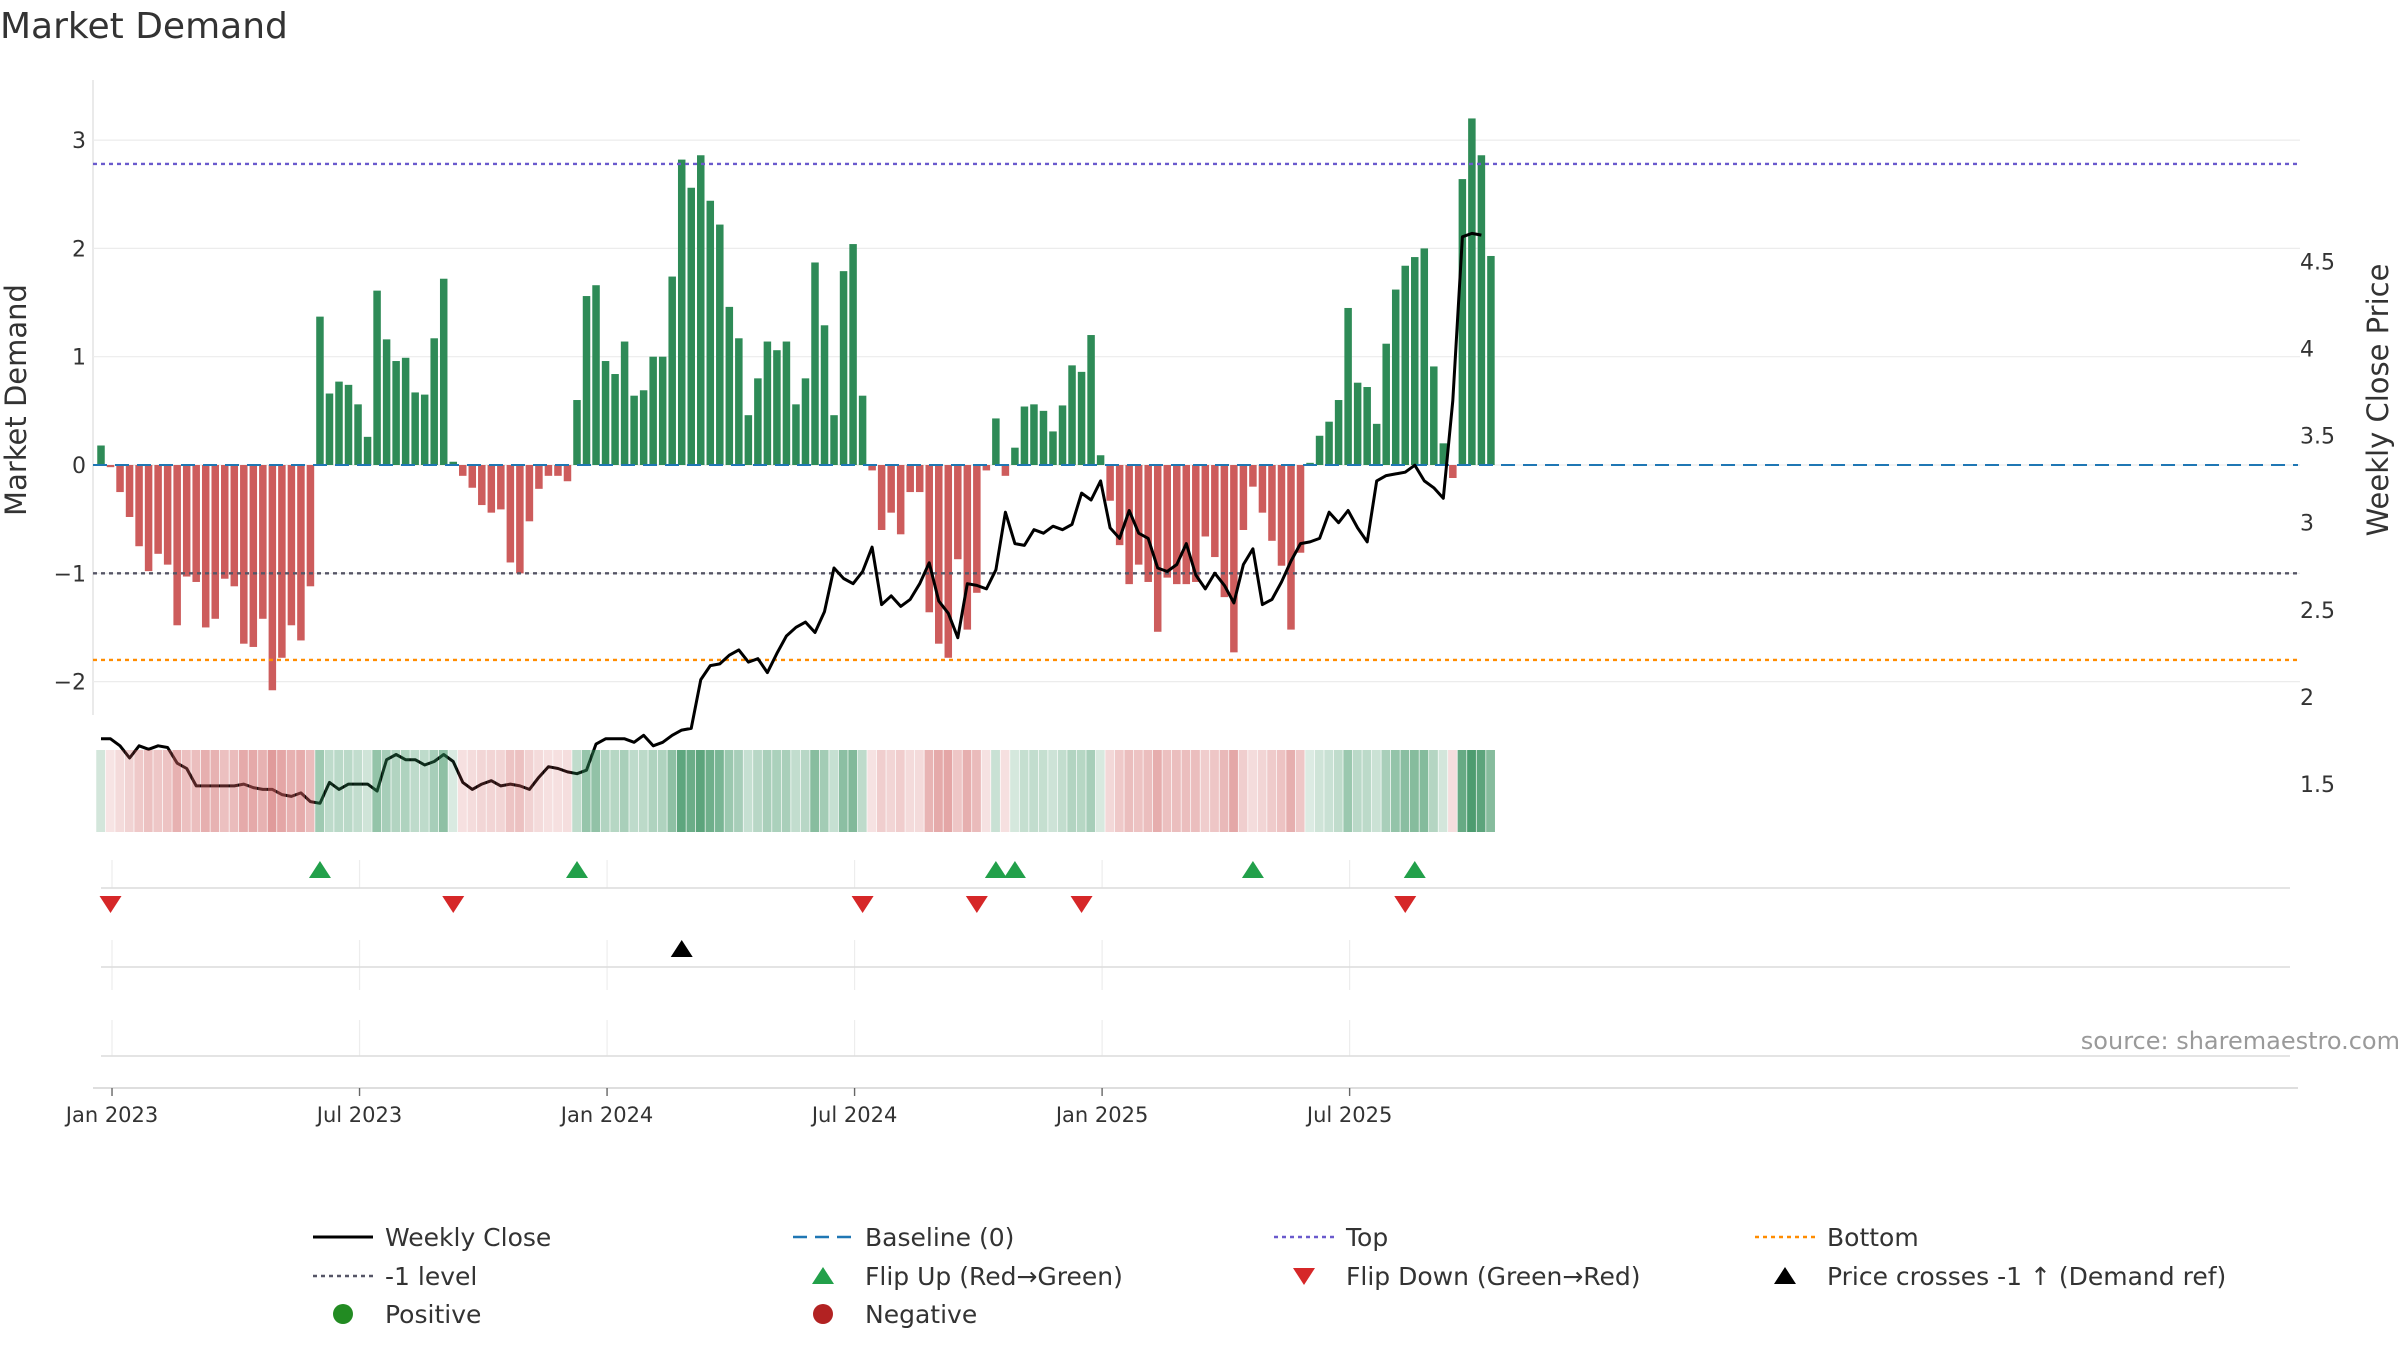 The image size is (2400, 1350). I want to click on legend-flip-up-label: Flip Up (Red→Green), so click(994, 1276).